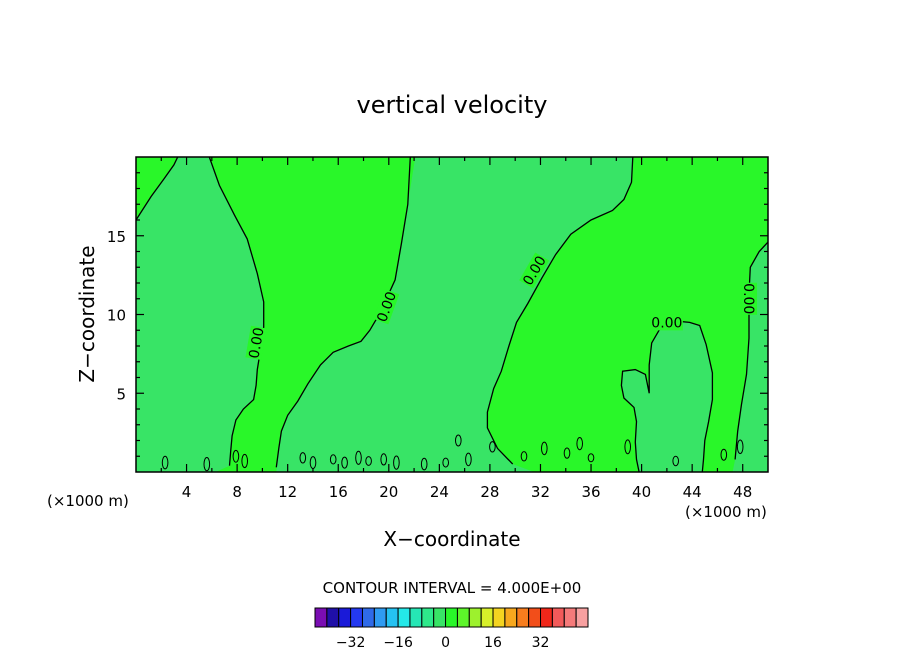 The height and width of the screenshot is (654, 904). I want to click on contour-interval-text: CONTOUR INTERVAL = 4.000E+00, so click(452, 588).